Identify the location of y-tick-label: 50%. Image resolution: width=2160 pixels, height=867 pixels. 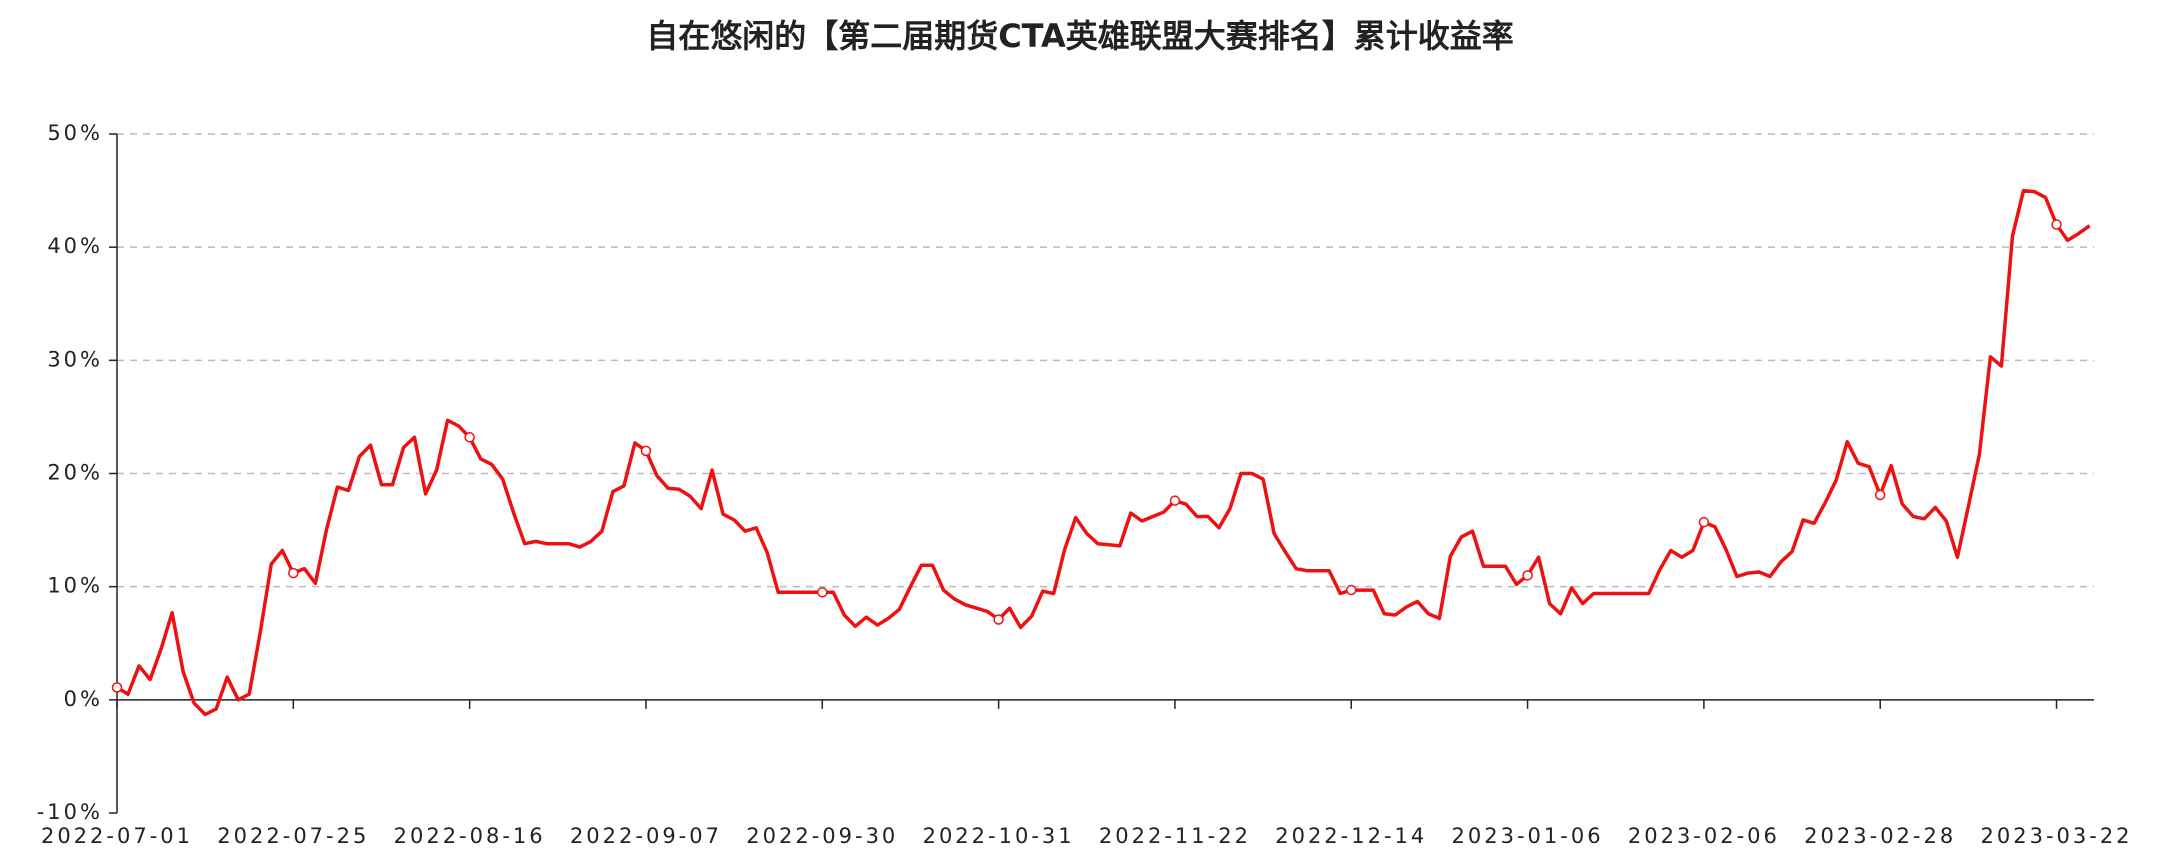
(75, 133).